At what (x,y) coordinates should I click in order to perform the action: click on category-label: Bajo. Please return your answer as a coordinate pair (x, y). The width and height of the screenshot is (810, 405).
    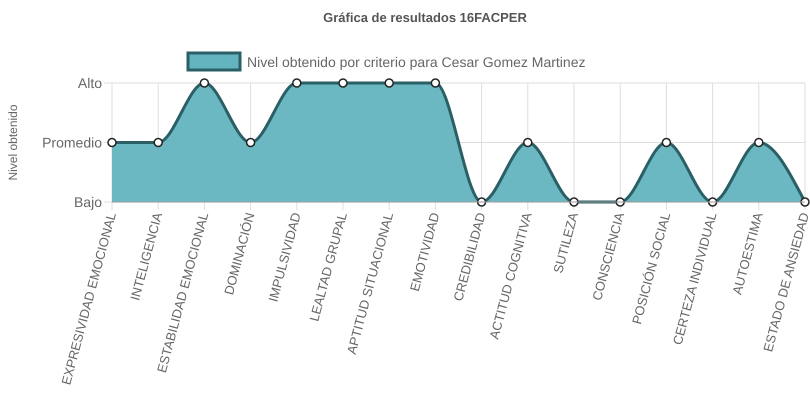
    Looking at the image, I should click on (88, 202).